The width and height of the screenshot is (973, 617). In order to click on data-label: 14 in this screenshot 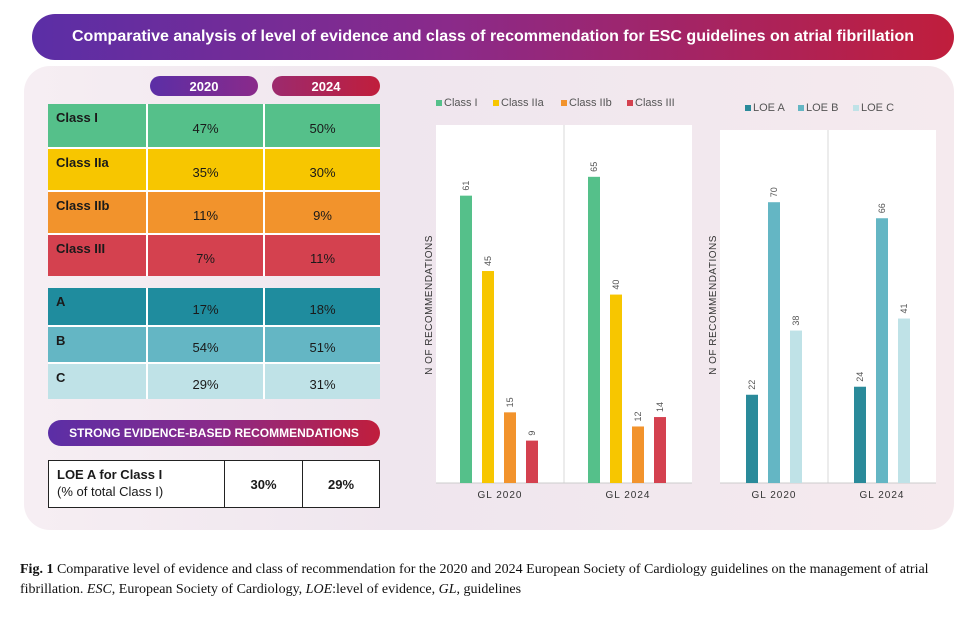, I will do `click(660, 407)`.